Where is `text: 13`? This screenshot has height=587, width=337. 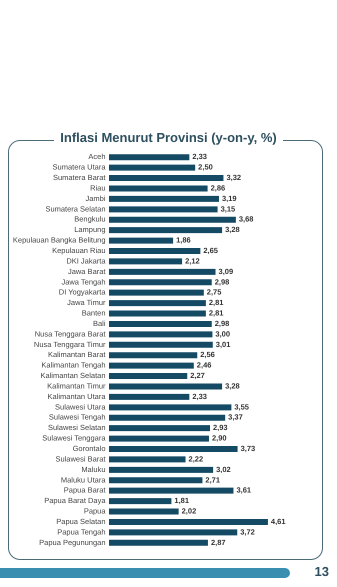
text: 13 is located at coordinates (321, 571).